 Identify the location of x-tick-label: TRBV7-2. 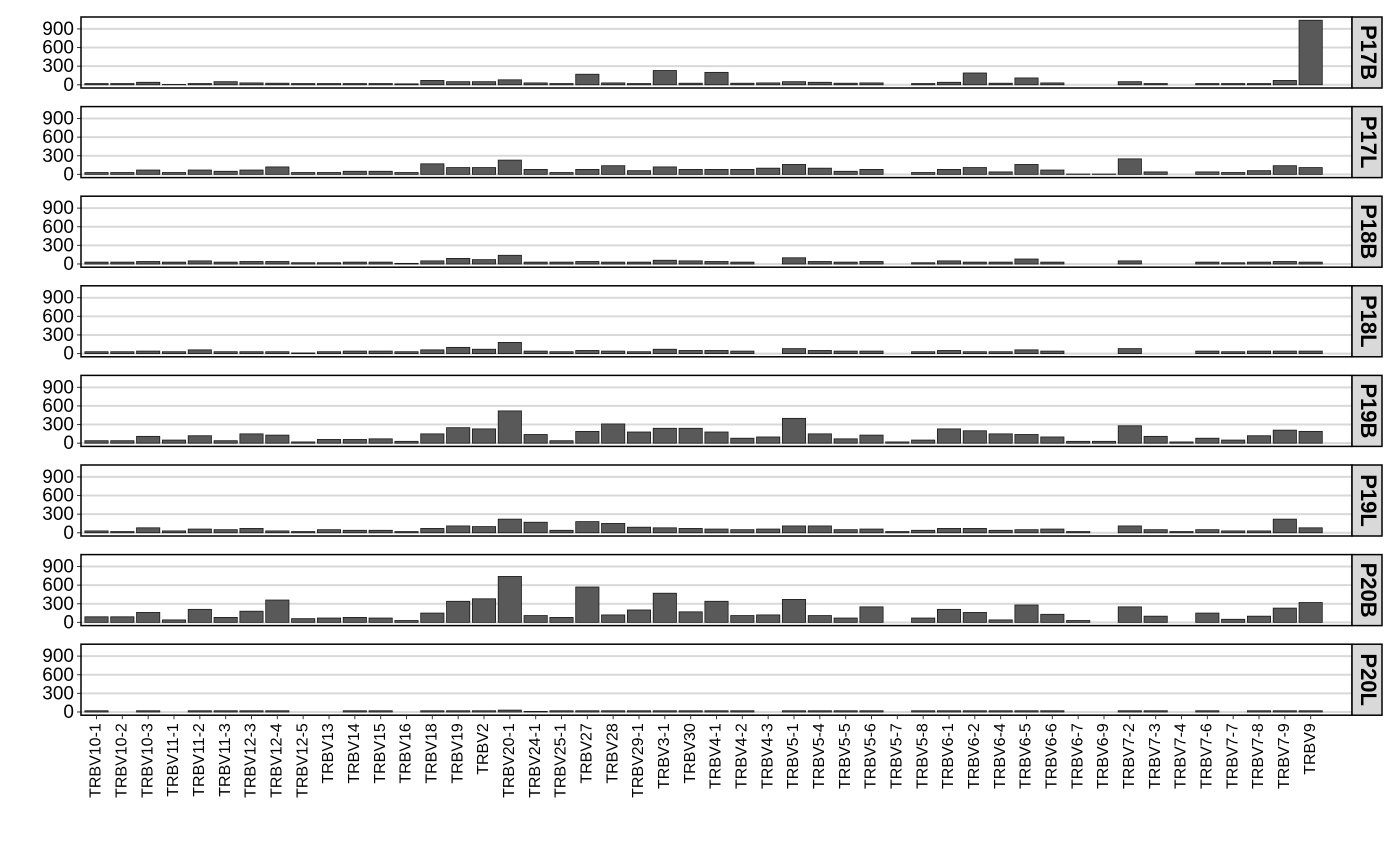
(1129, 756).